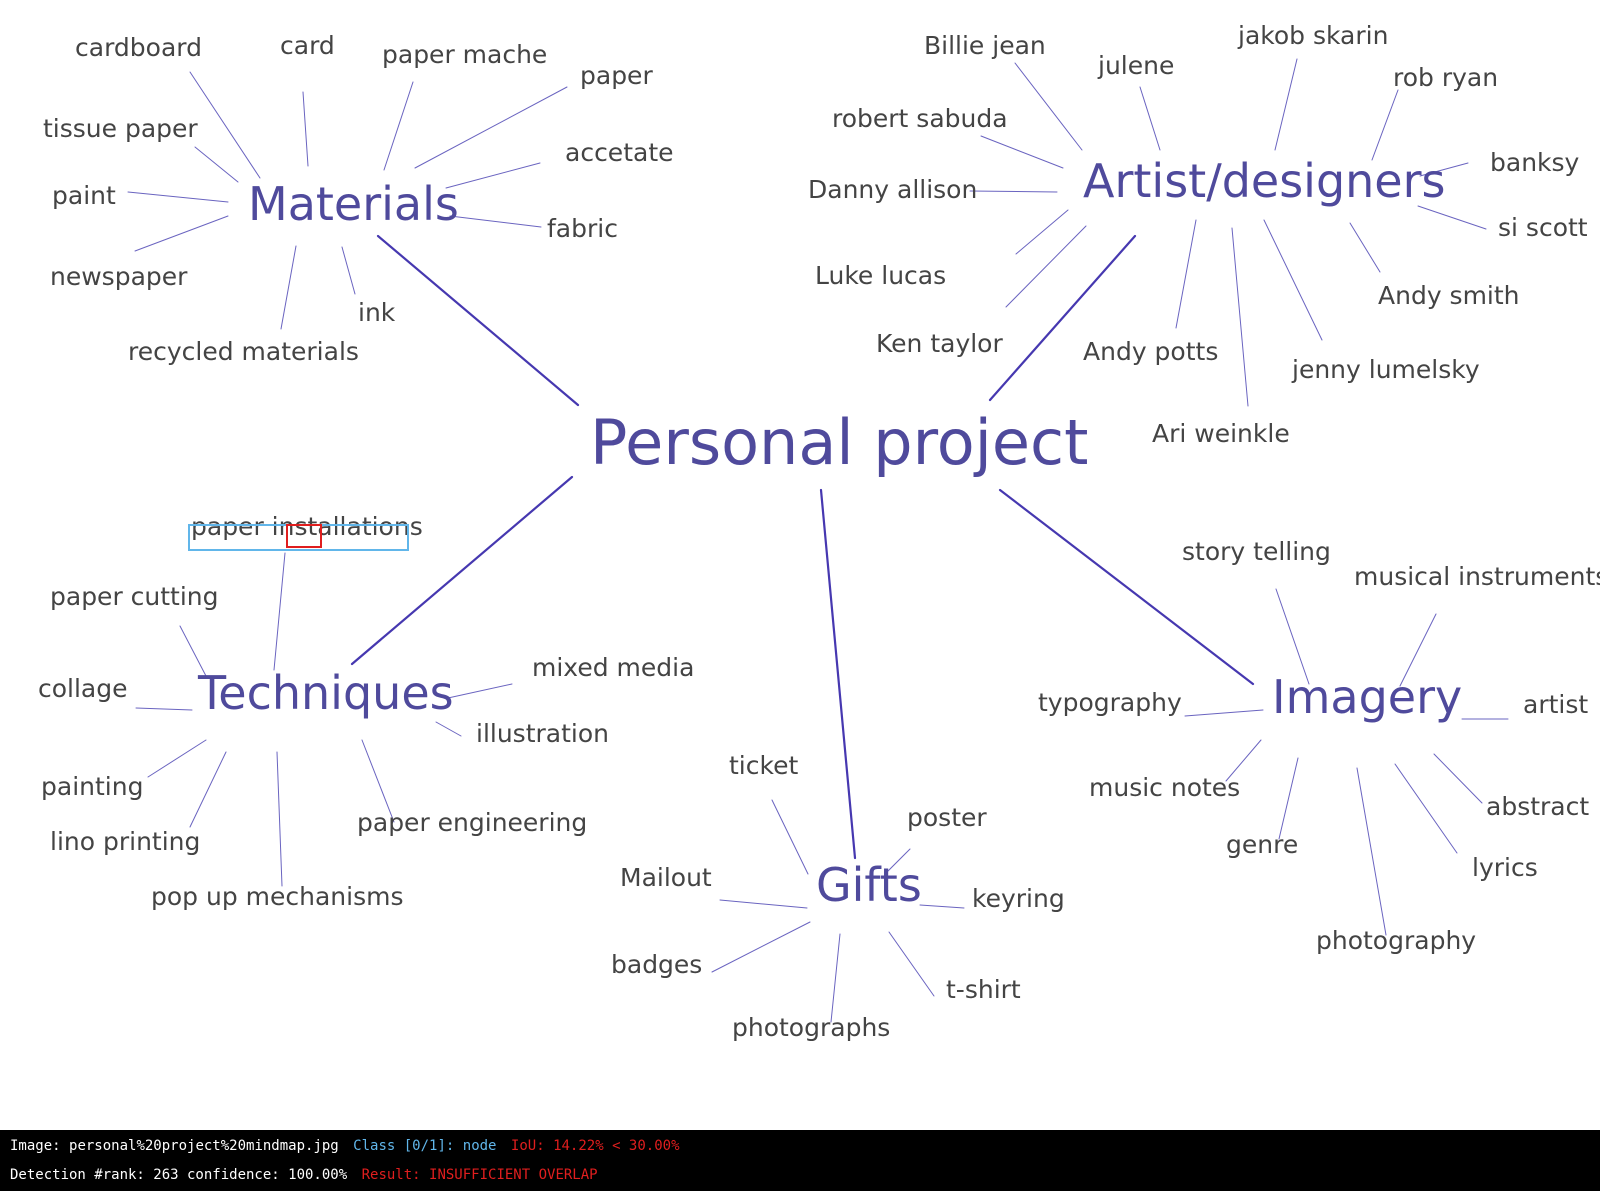 The width and height of the screenshot is (1600, 1191). What do you see at coordinates (1505, 867) in the screenshot?
I see `leaf-lyrics: lyrics` at bounding box center [1505, 867].